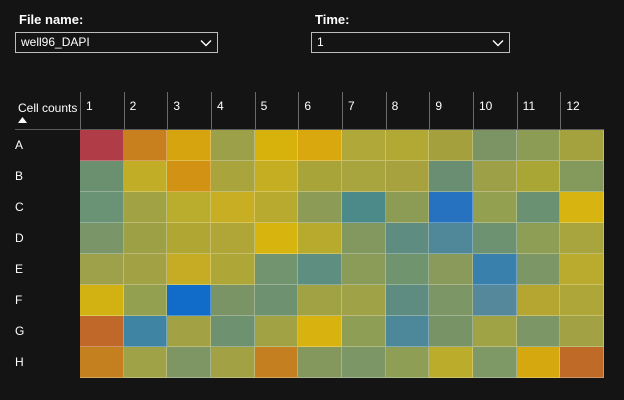 This screenshot has height=400, width=624. Describe the element at coordinates (407, 238) in the screenshot. I see `well-D8` at that location.